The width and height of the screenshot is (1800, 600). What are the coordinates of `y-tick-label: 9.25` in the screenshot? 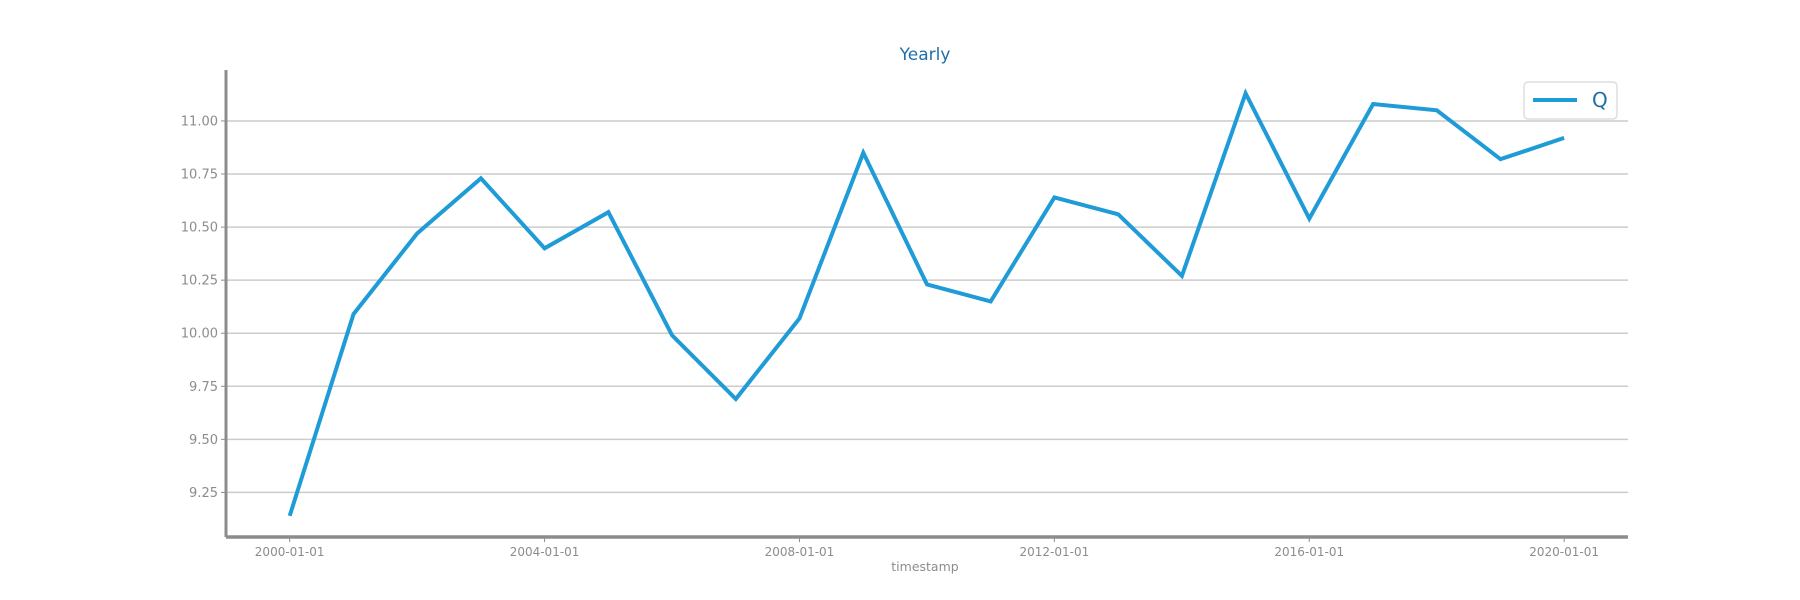 It's located at (203, 493).